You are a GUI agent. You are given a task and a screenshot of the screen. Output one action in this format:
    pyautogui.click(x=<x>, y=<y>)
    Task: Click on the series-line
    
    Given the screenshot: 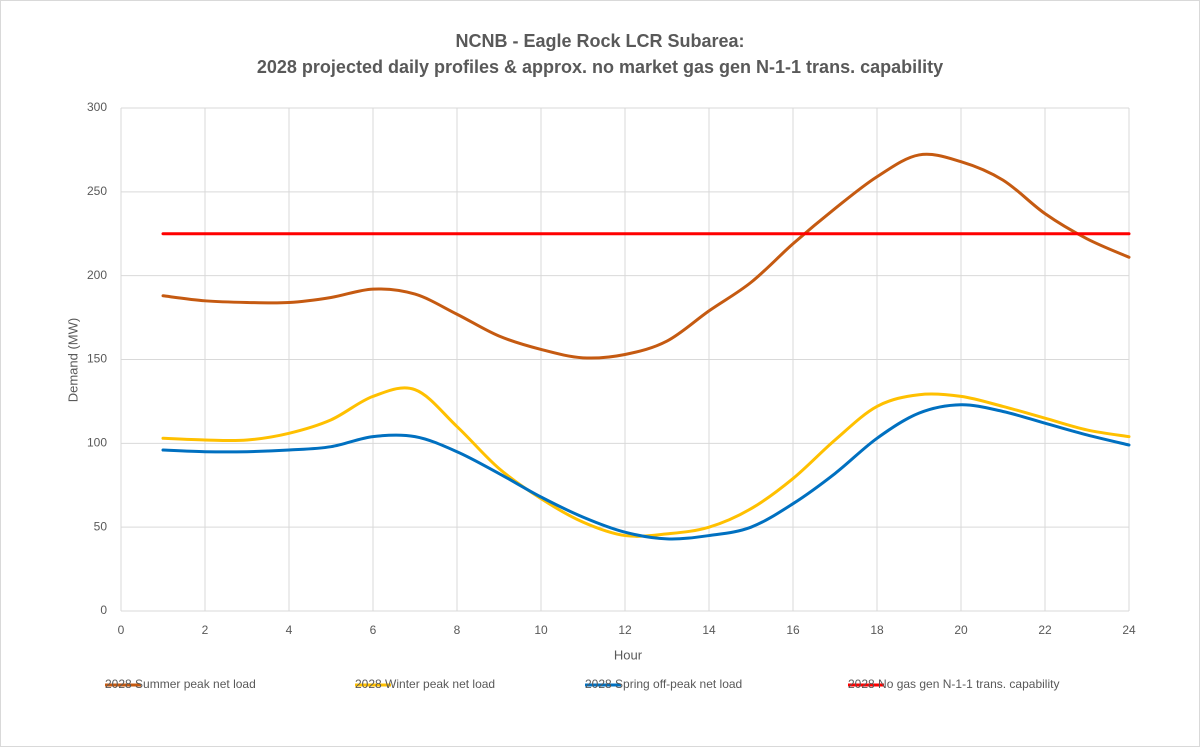 What is the action you would take?
    pyautogui.click(x=646, y=472)
    